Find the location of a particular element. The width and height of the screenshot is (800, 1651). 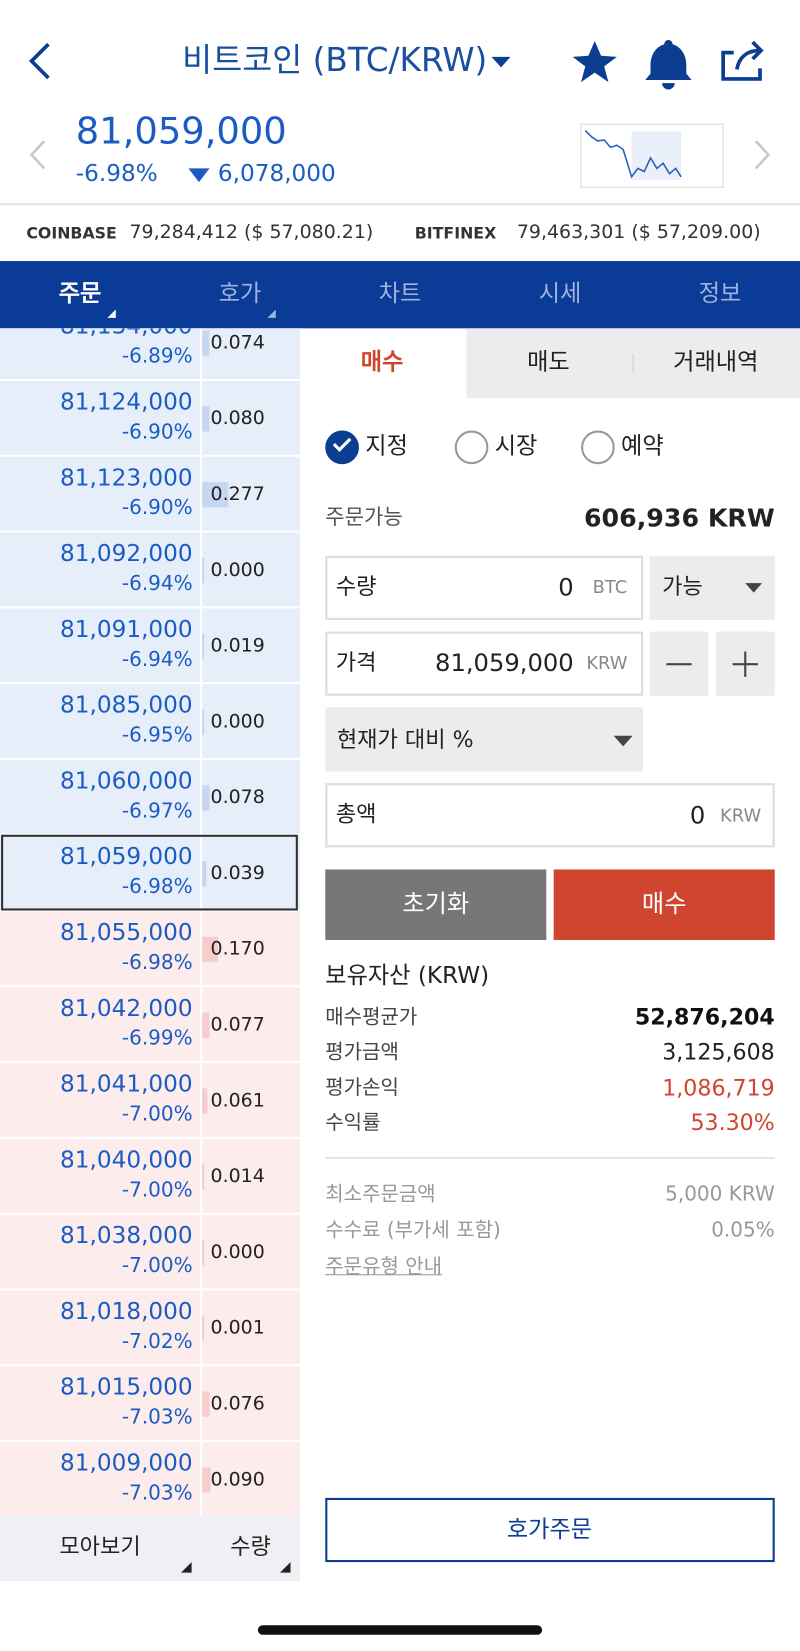

order-tab: 매도 is located at coordinates (548, 362).